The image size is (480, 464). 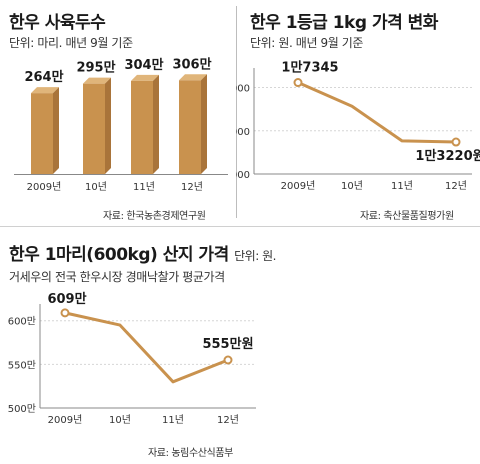 What do you see at coordinates (154, 216) in the screenshot?
I see `chart1-source: 자료: 한국농촌경제연구원` at bounding box center [154, 216].